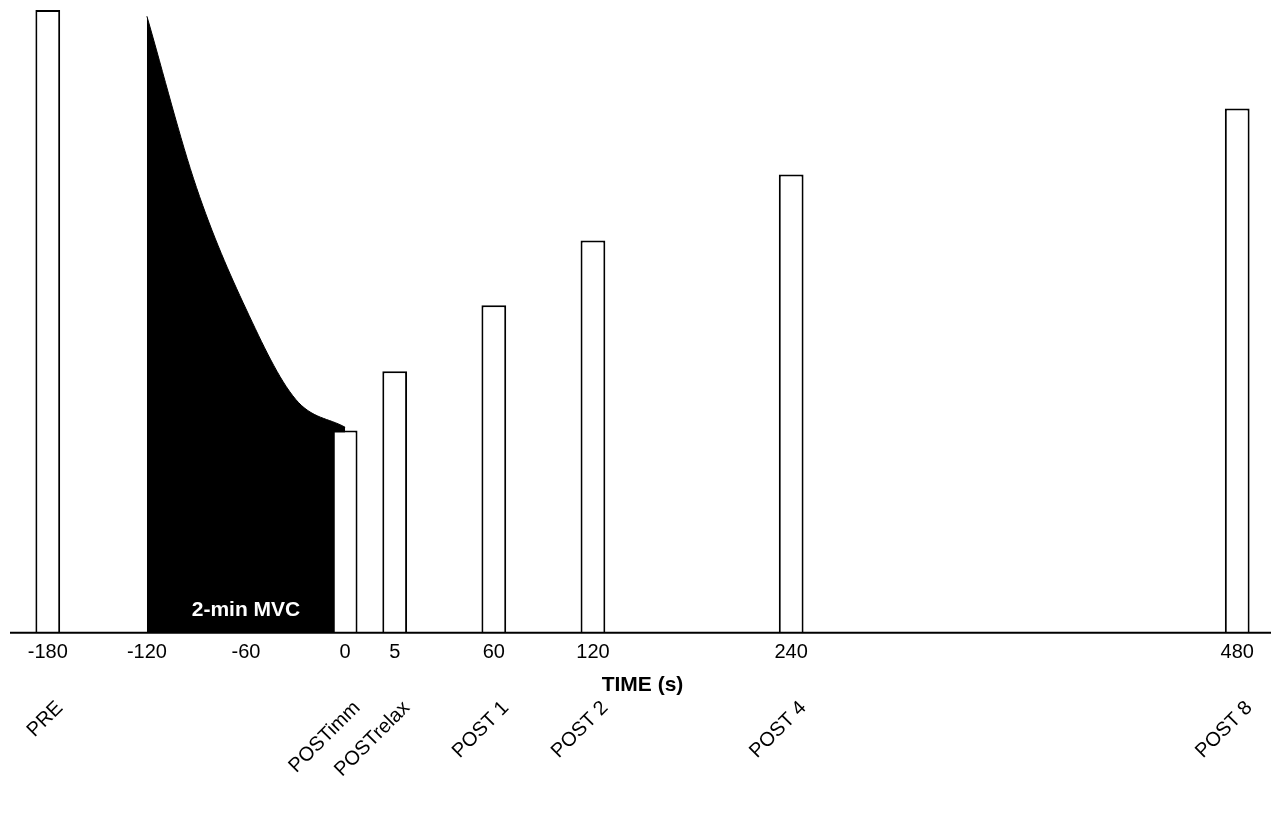 The image size is (1271, 820). I want to click on x-tick-label: 480, so click(1237, 651).